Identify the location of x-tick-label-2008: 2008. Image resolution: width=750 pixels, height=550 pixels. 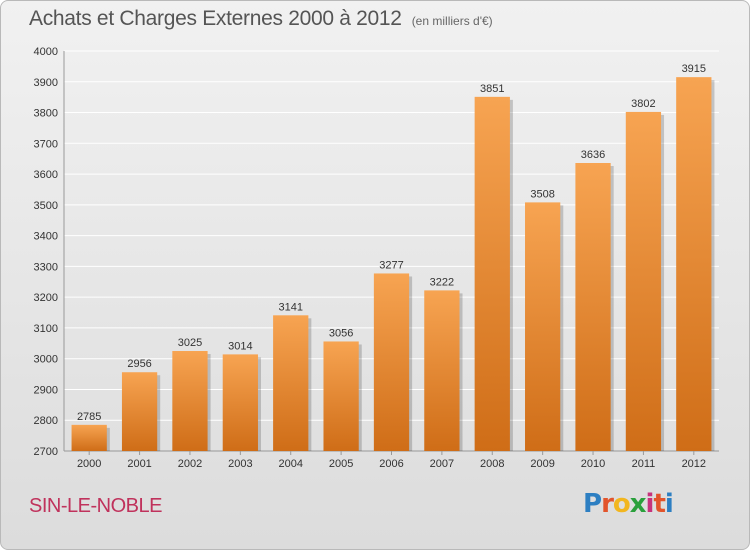
(492, 464).